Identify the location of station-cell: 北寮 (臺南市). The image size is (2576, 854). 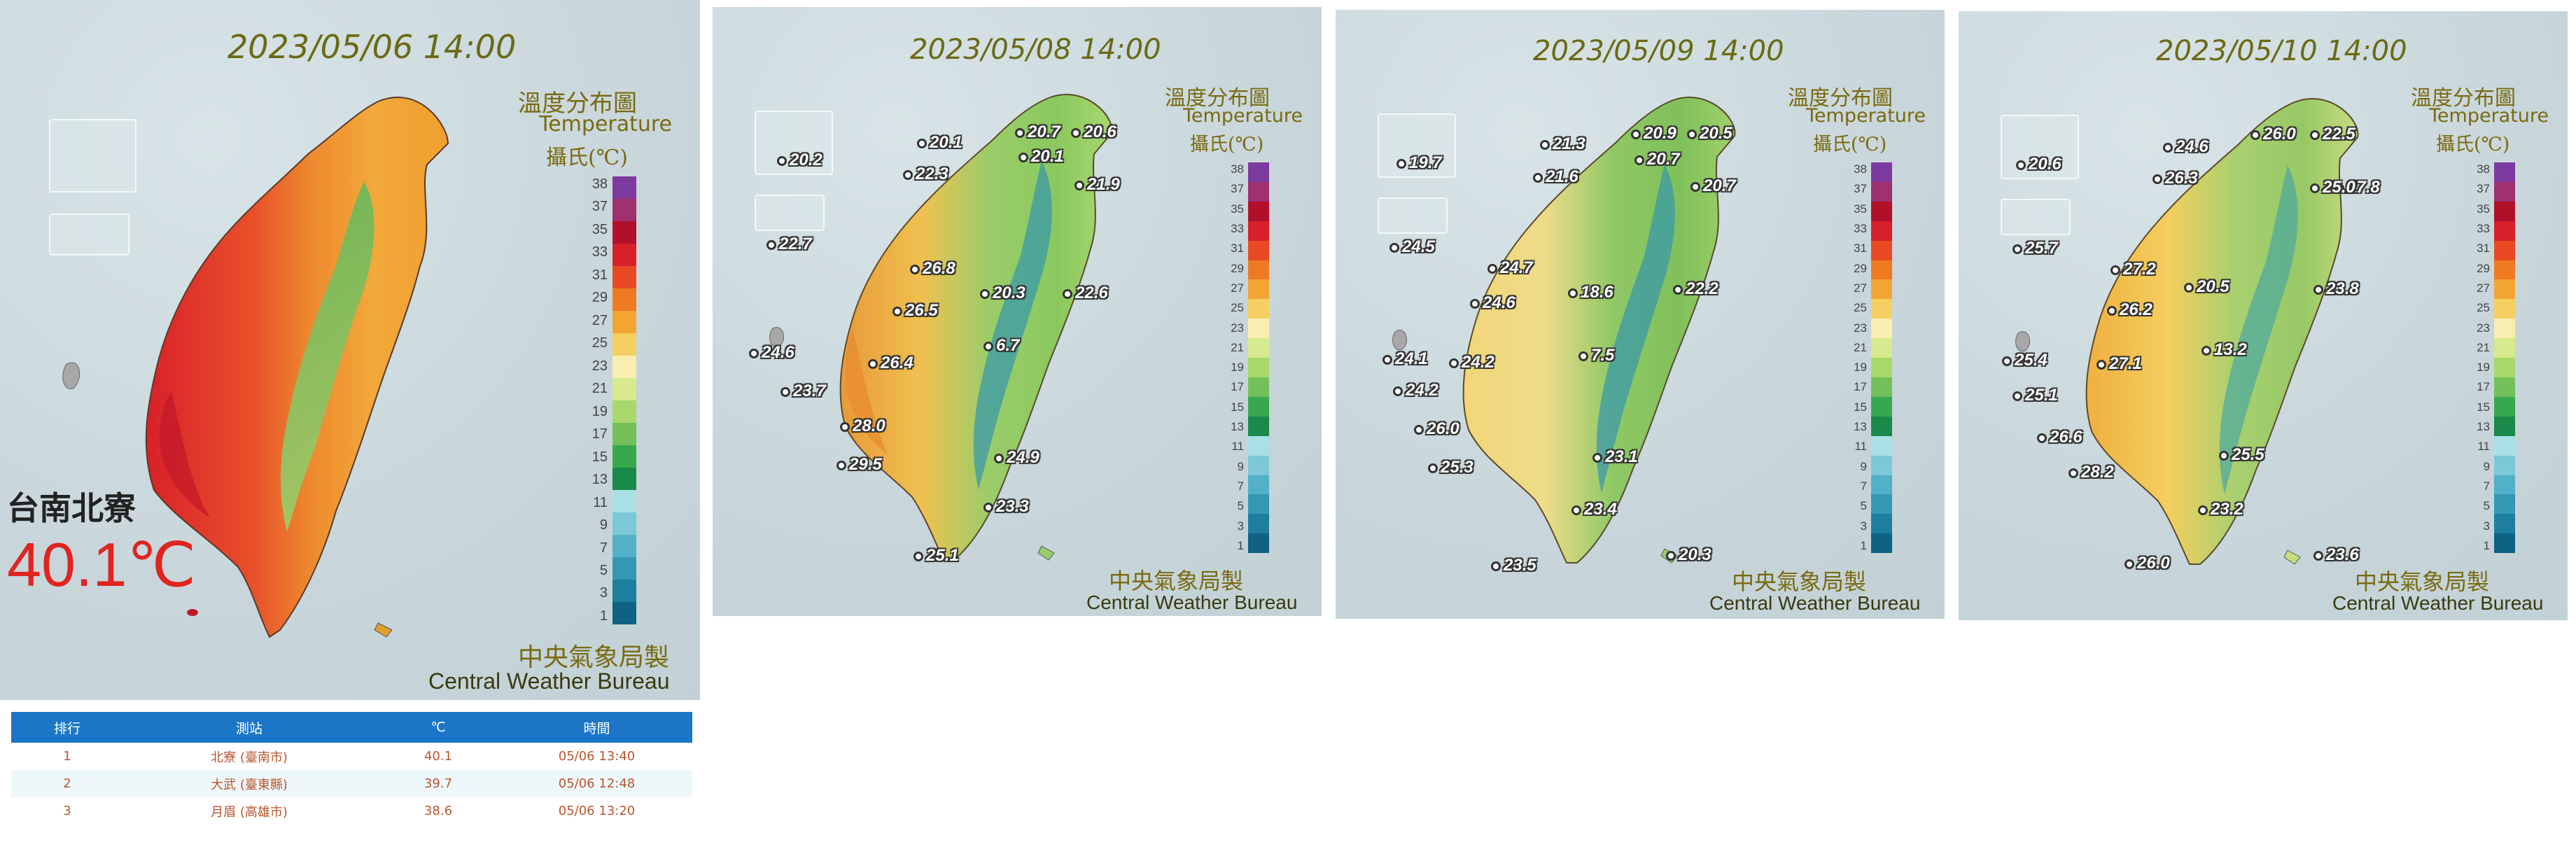
(249, 756).